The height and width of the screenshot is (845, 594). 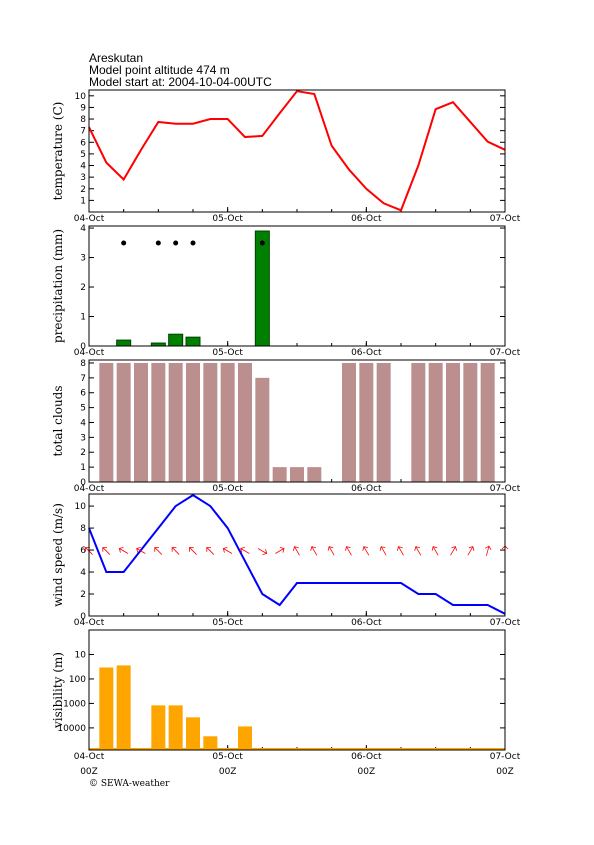 I want to click on y-axis-label: precipitation (mm), so click(x=58, y=286).